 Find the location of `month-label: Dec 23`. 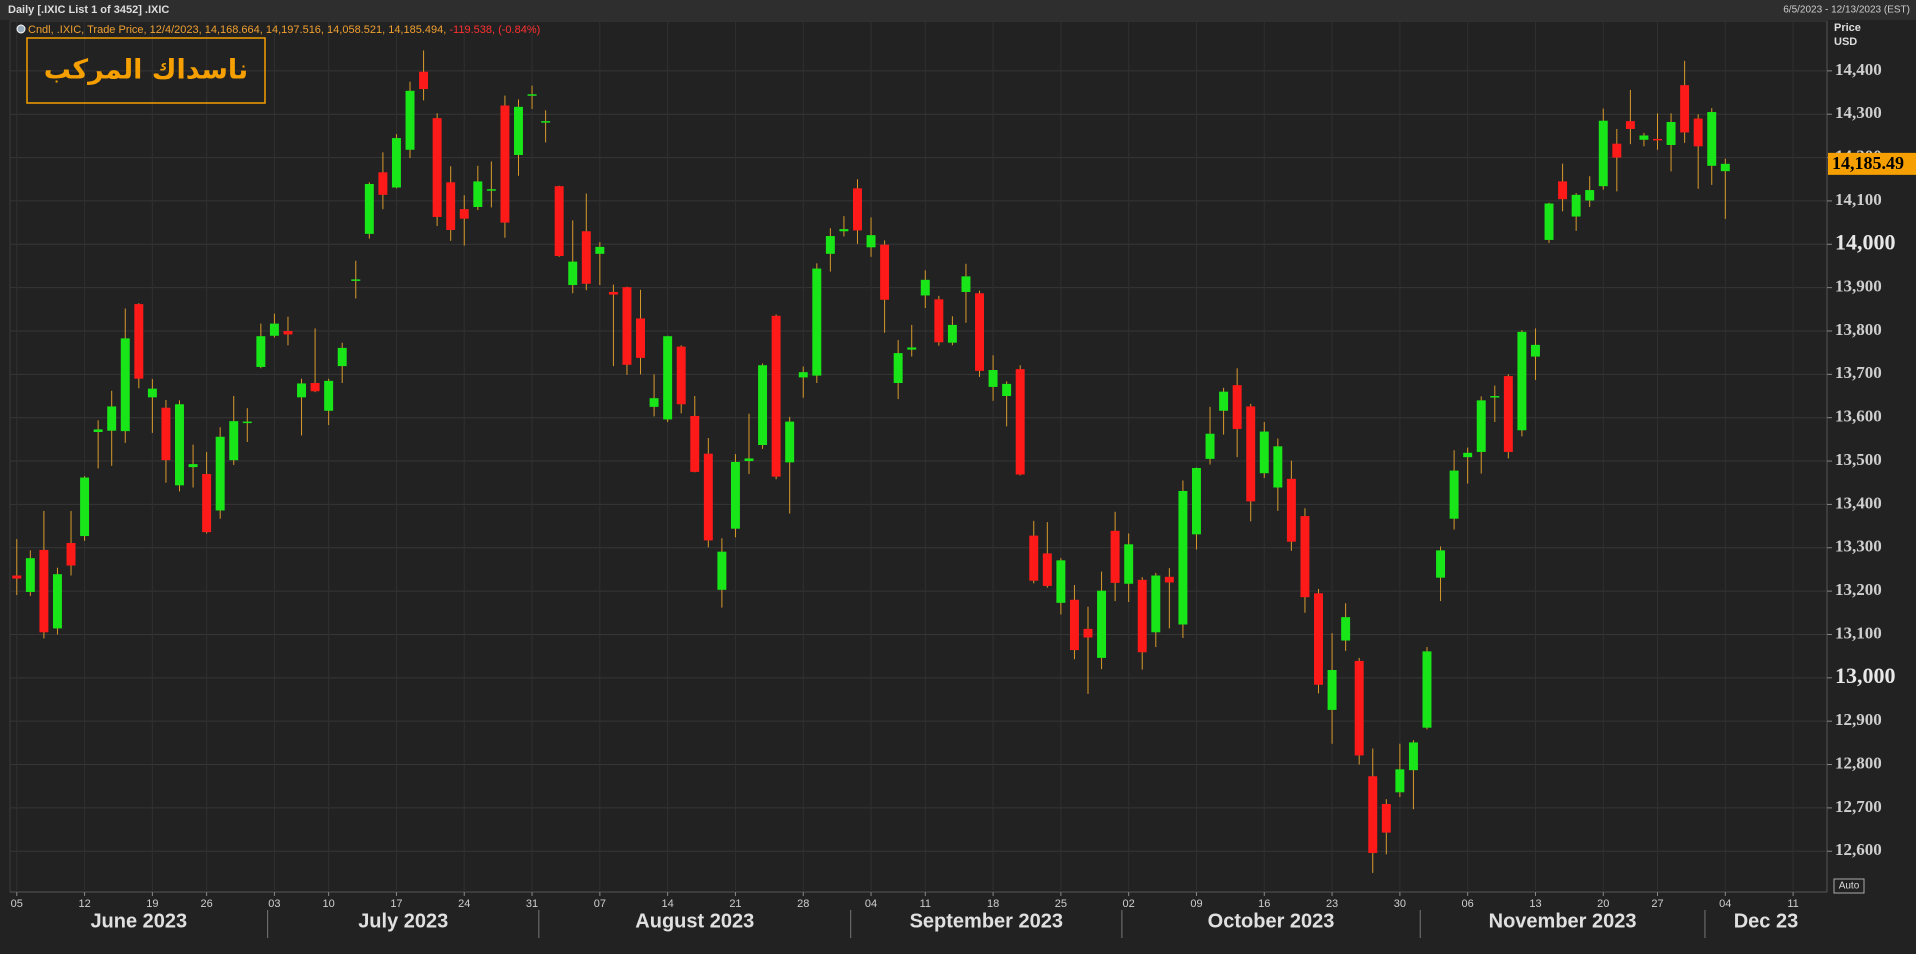

month-label: Dec 23 is located at coordinates (1766, 921).